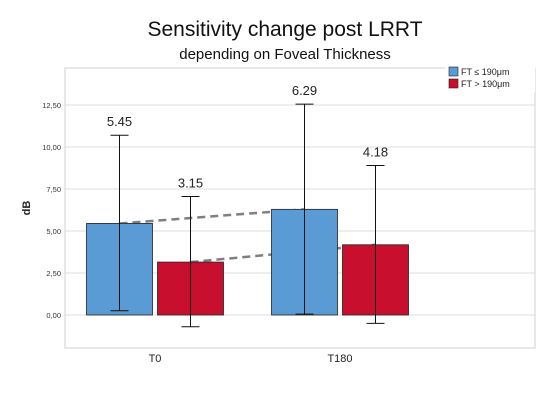 This screenshot has width=550, height=400. I want to click on legend-label: FT ≤ 190μm, so click(485, 72).